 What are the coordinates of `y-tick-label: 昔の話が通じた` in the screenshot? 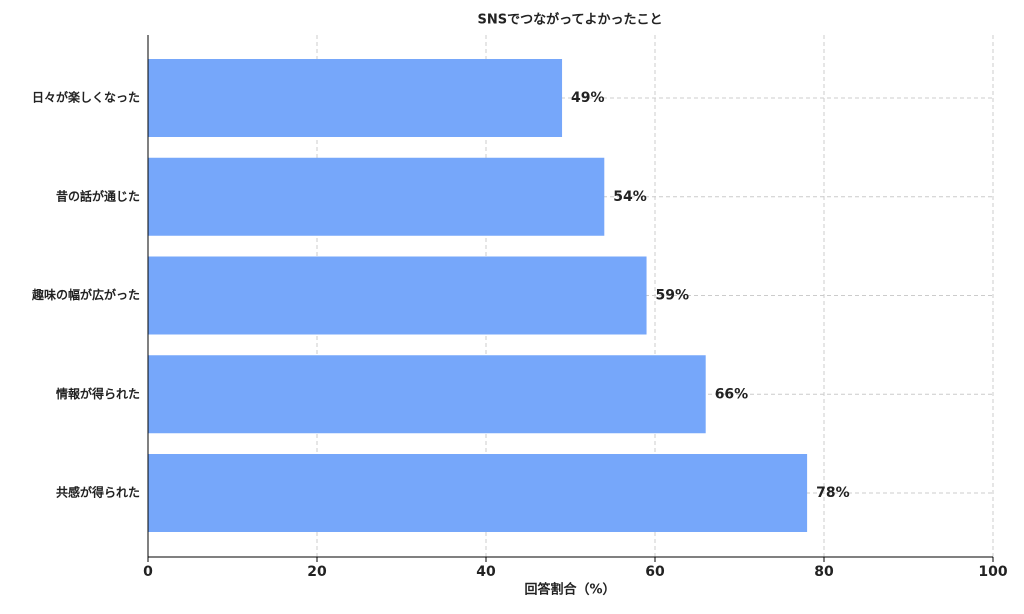 It's located at (98, 195).